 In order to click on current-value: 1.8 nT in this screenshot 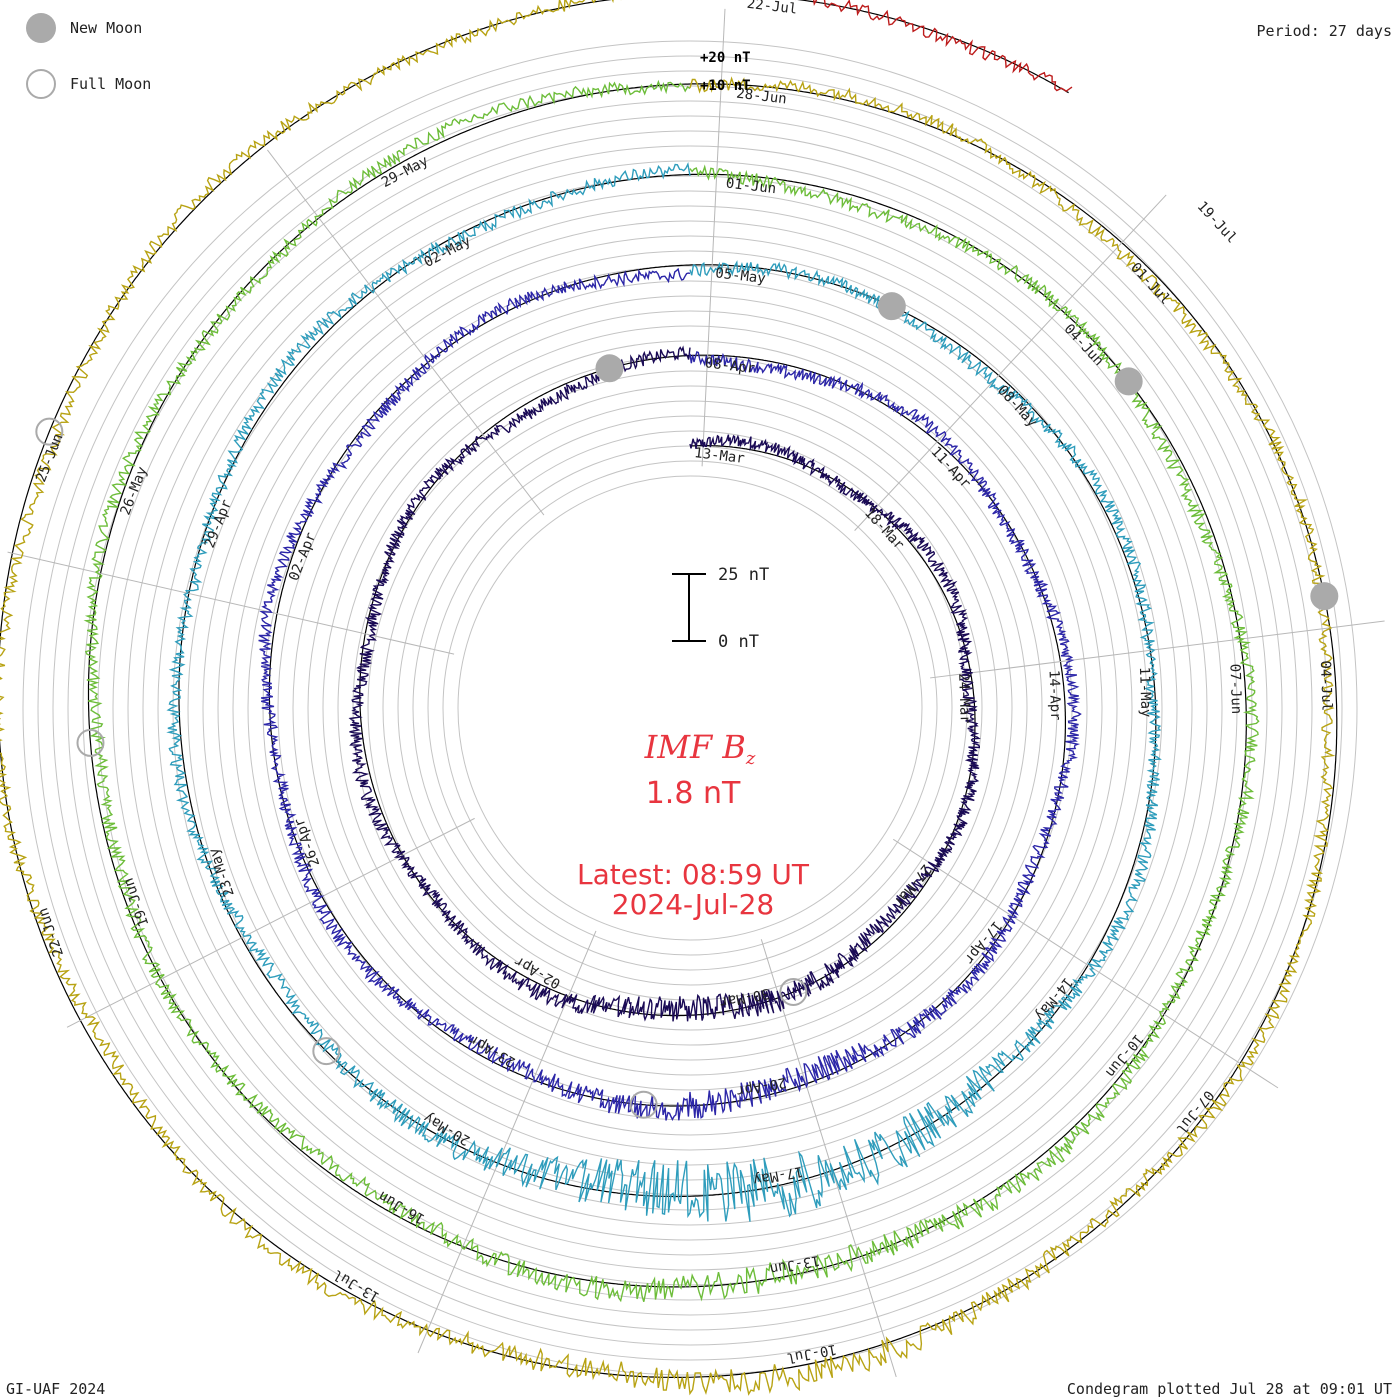, I will do `click(693, 793)`.